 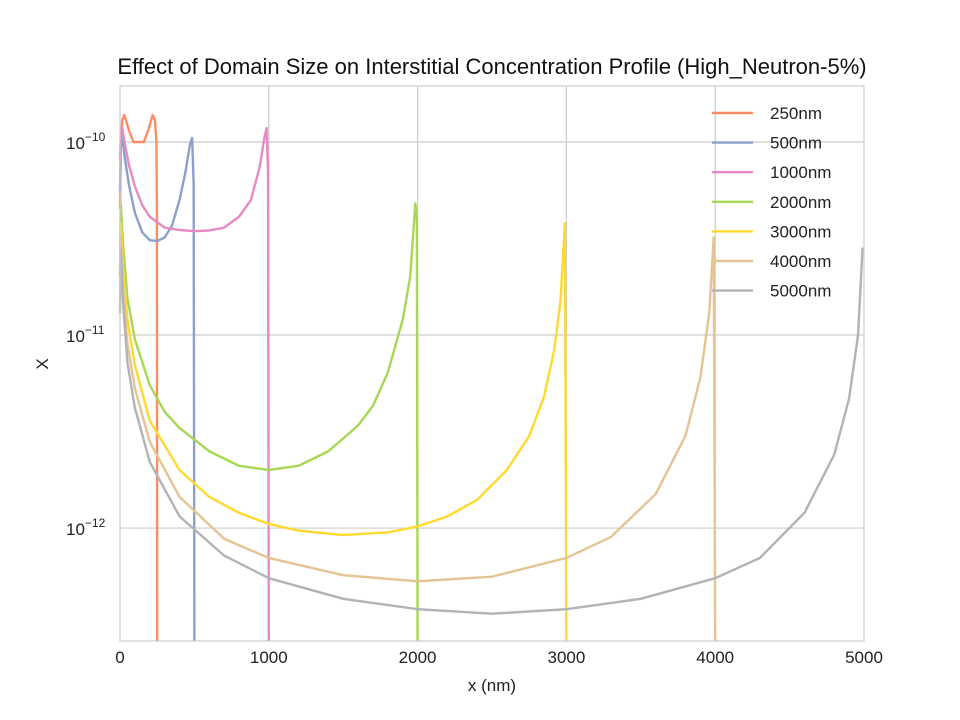 I want to click on legend-label: 1000nm, so click(x=800, y=172).